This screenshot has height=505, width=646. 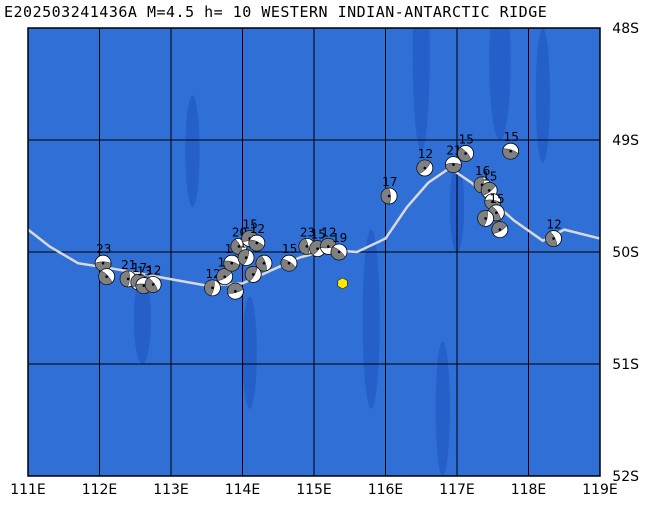 What do you see at coordinates (625, 141) in the screenshot?
I see `latitude-label: 49S` at bounding box center [625, 141].